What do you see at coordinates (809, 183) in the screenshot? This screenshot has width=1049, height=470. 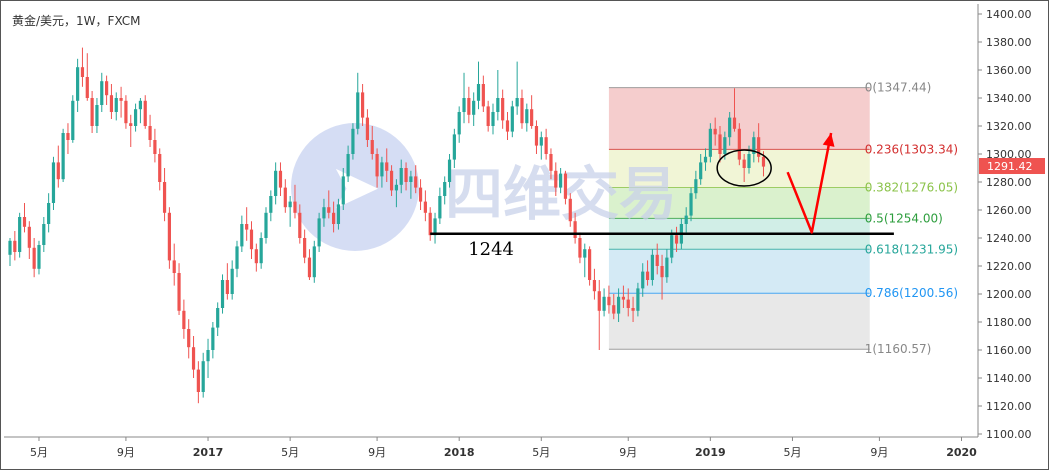 I see `projection-path` at bounding box center [809, 183].